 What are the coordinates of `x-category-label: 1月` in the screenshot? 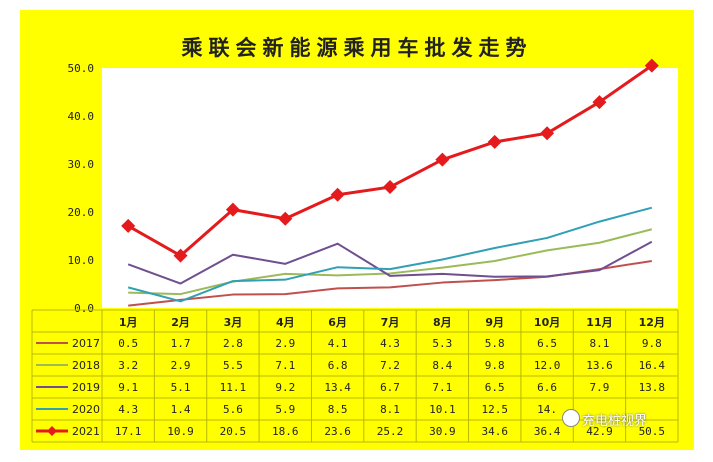 It's located at (128, 322).